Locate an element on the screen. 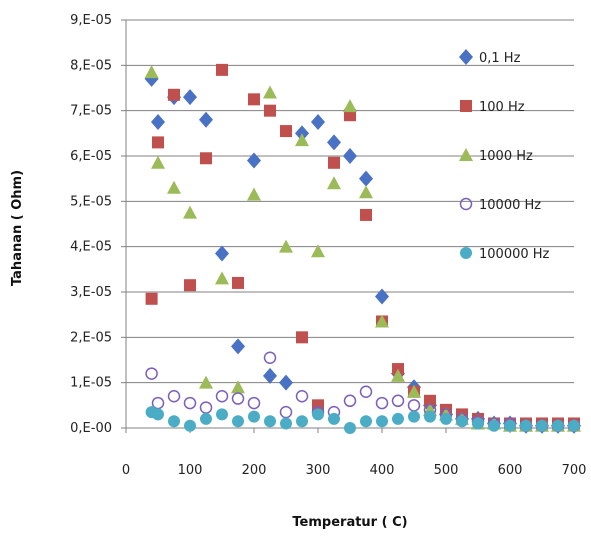  x-tick-label: 100 is located at coordinates (190, 470).